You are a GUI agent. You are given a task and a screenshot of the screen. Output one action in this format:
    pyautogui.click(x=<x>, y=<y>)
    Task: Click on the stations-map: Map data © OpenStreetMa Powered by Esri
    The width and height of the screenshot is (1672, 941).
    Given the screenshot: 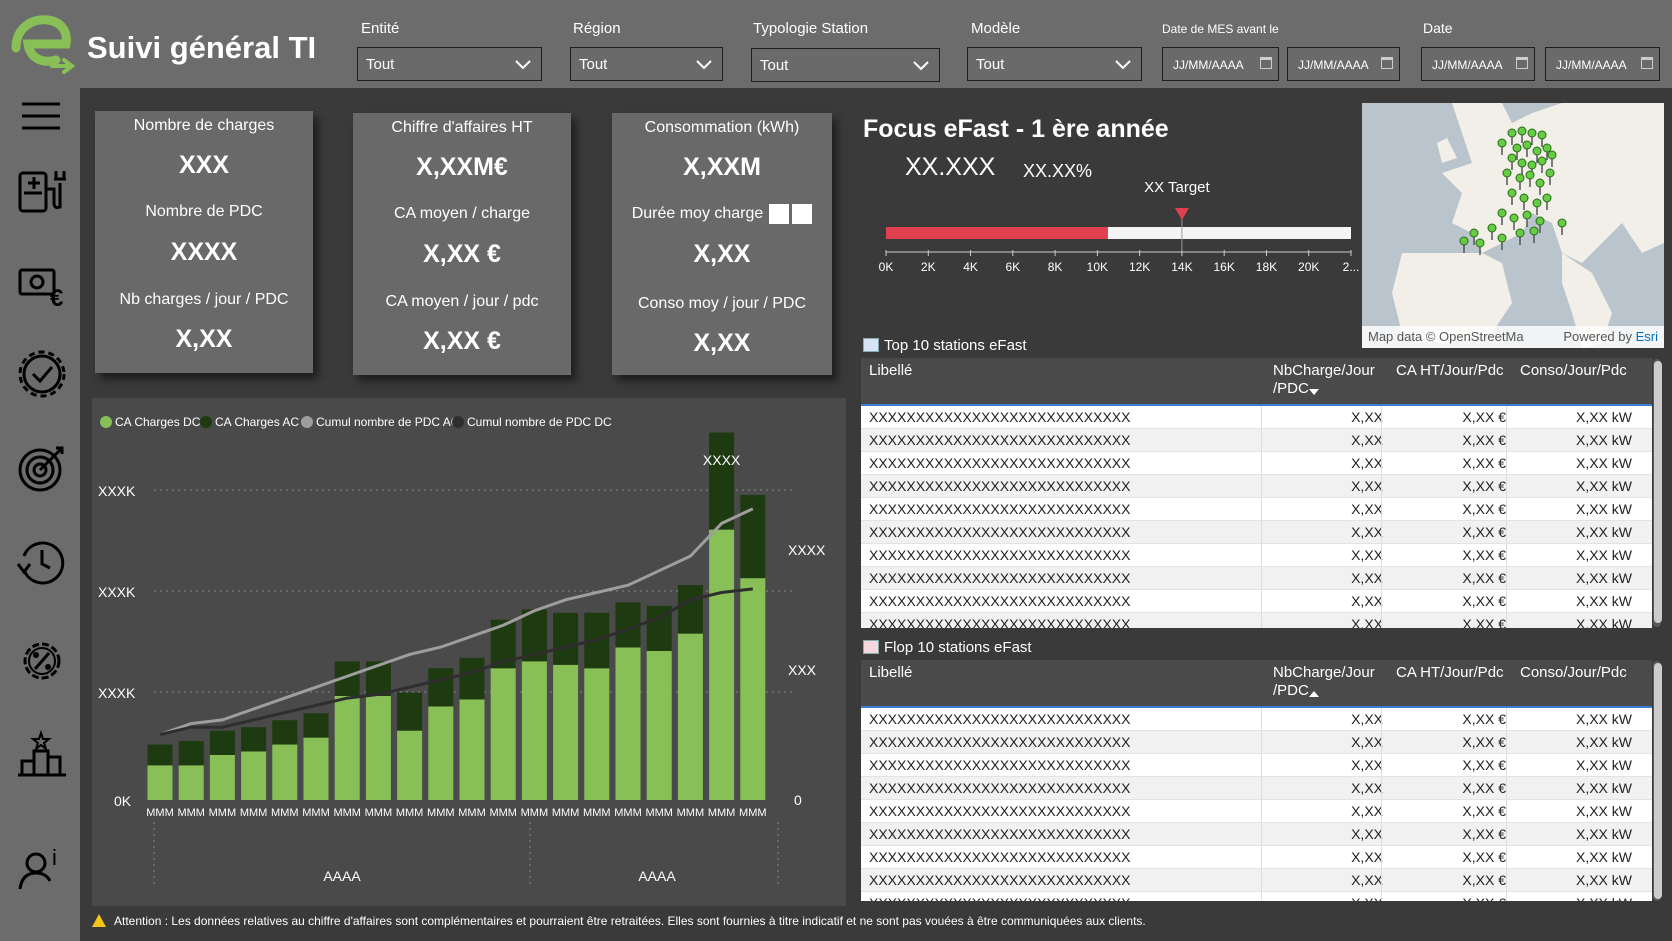 What is the action you would take?
    pyautogui.click(x=1513, y=225)
    